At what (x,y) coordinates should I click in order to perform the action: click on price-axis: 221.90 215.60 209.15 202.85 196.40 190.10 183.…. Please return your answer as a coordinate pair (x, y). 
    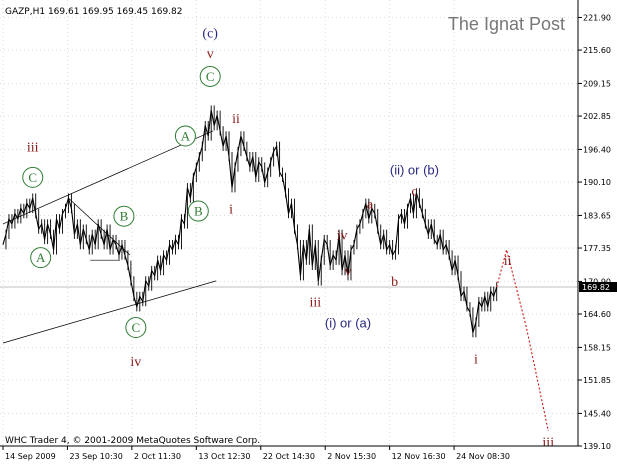
    Looking at the image, I should click on (597, 232).